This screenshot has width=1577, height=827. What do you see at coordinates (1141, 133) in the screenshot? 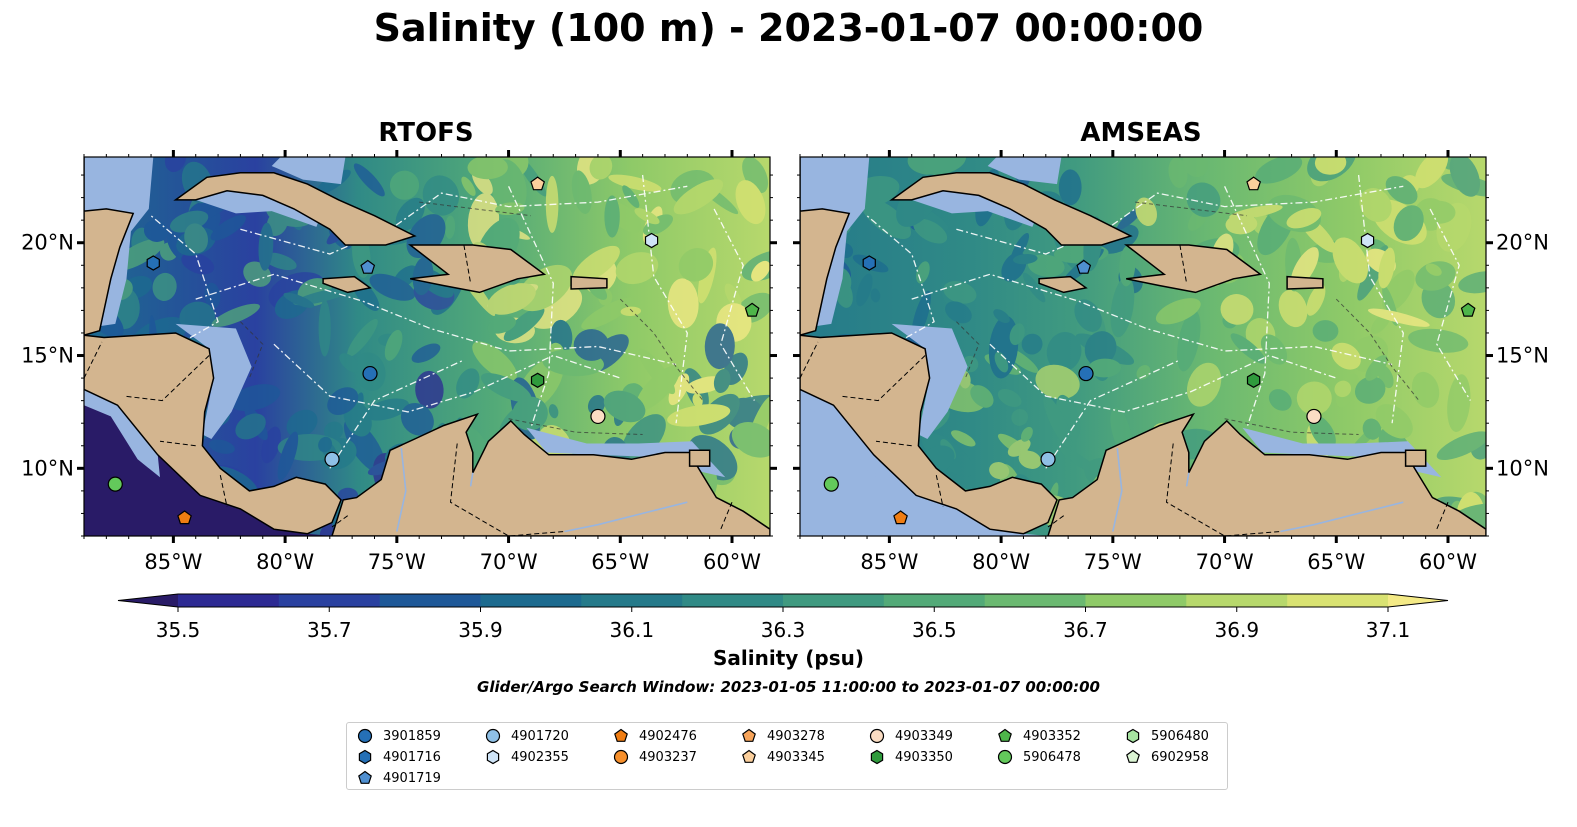
I see `panel-title-amseas: AMSEAS` at bounding box center [1141, 133].